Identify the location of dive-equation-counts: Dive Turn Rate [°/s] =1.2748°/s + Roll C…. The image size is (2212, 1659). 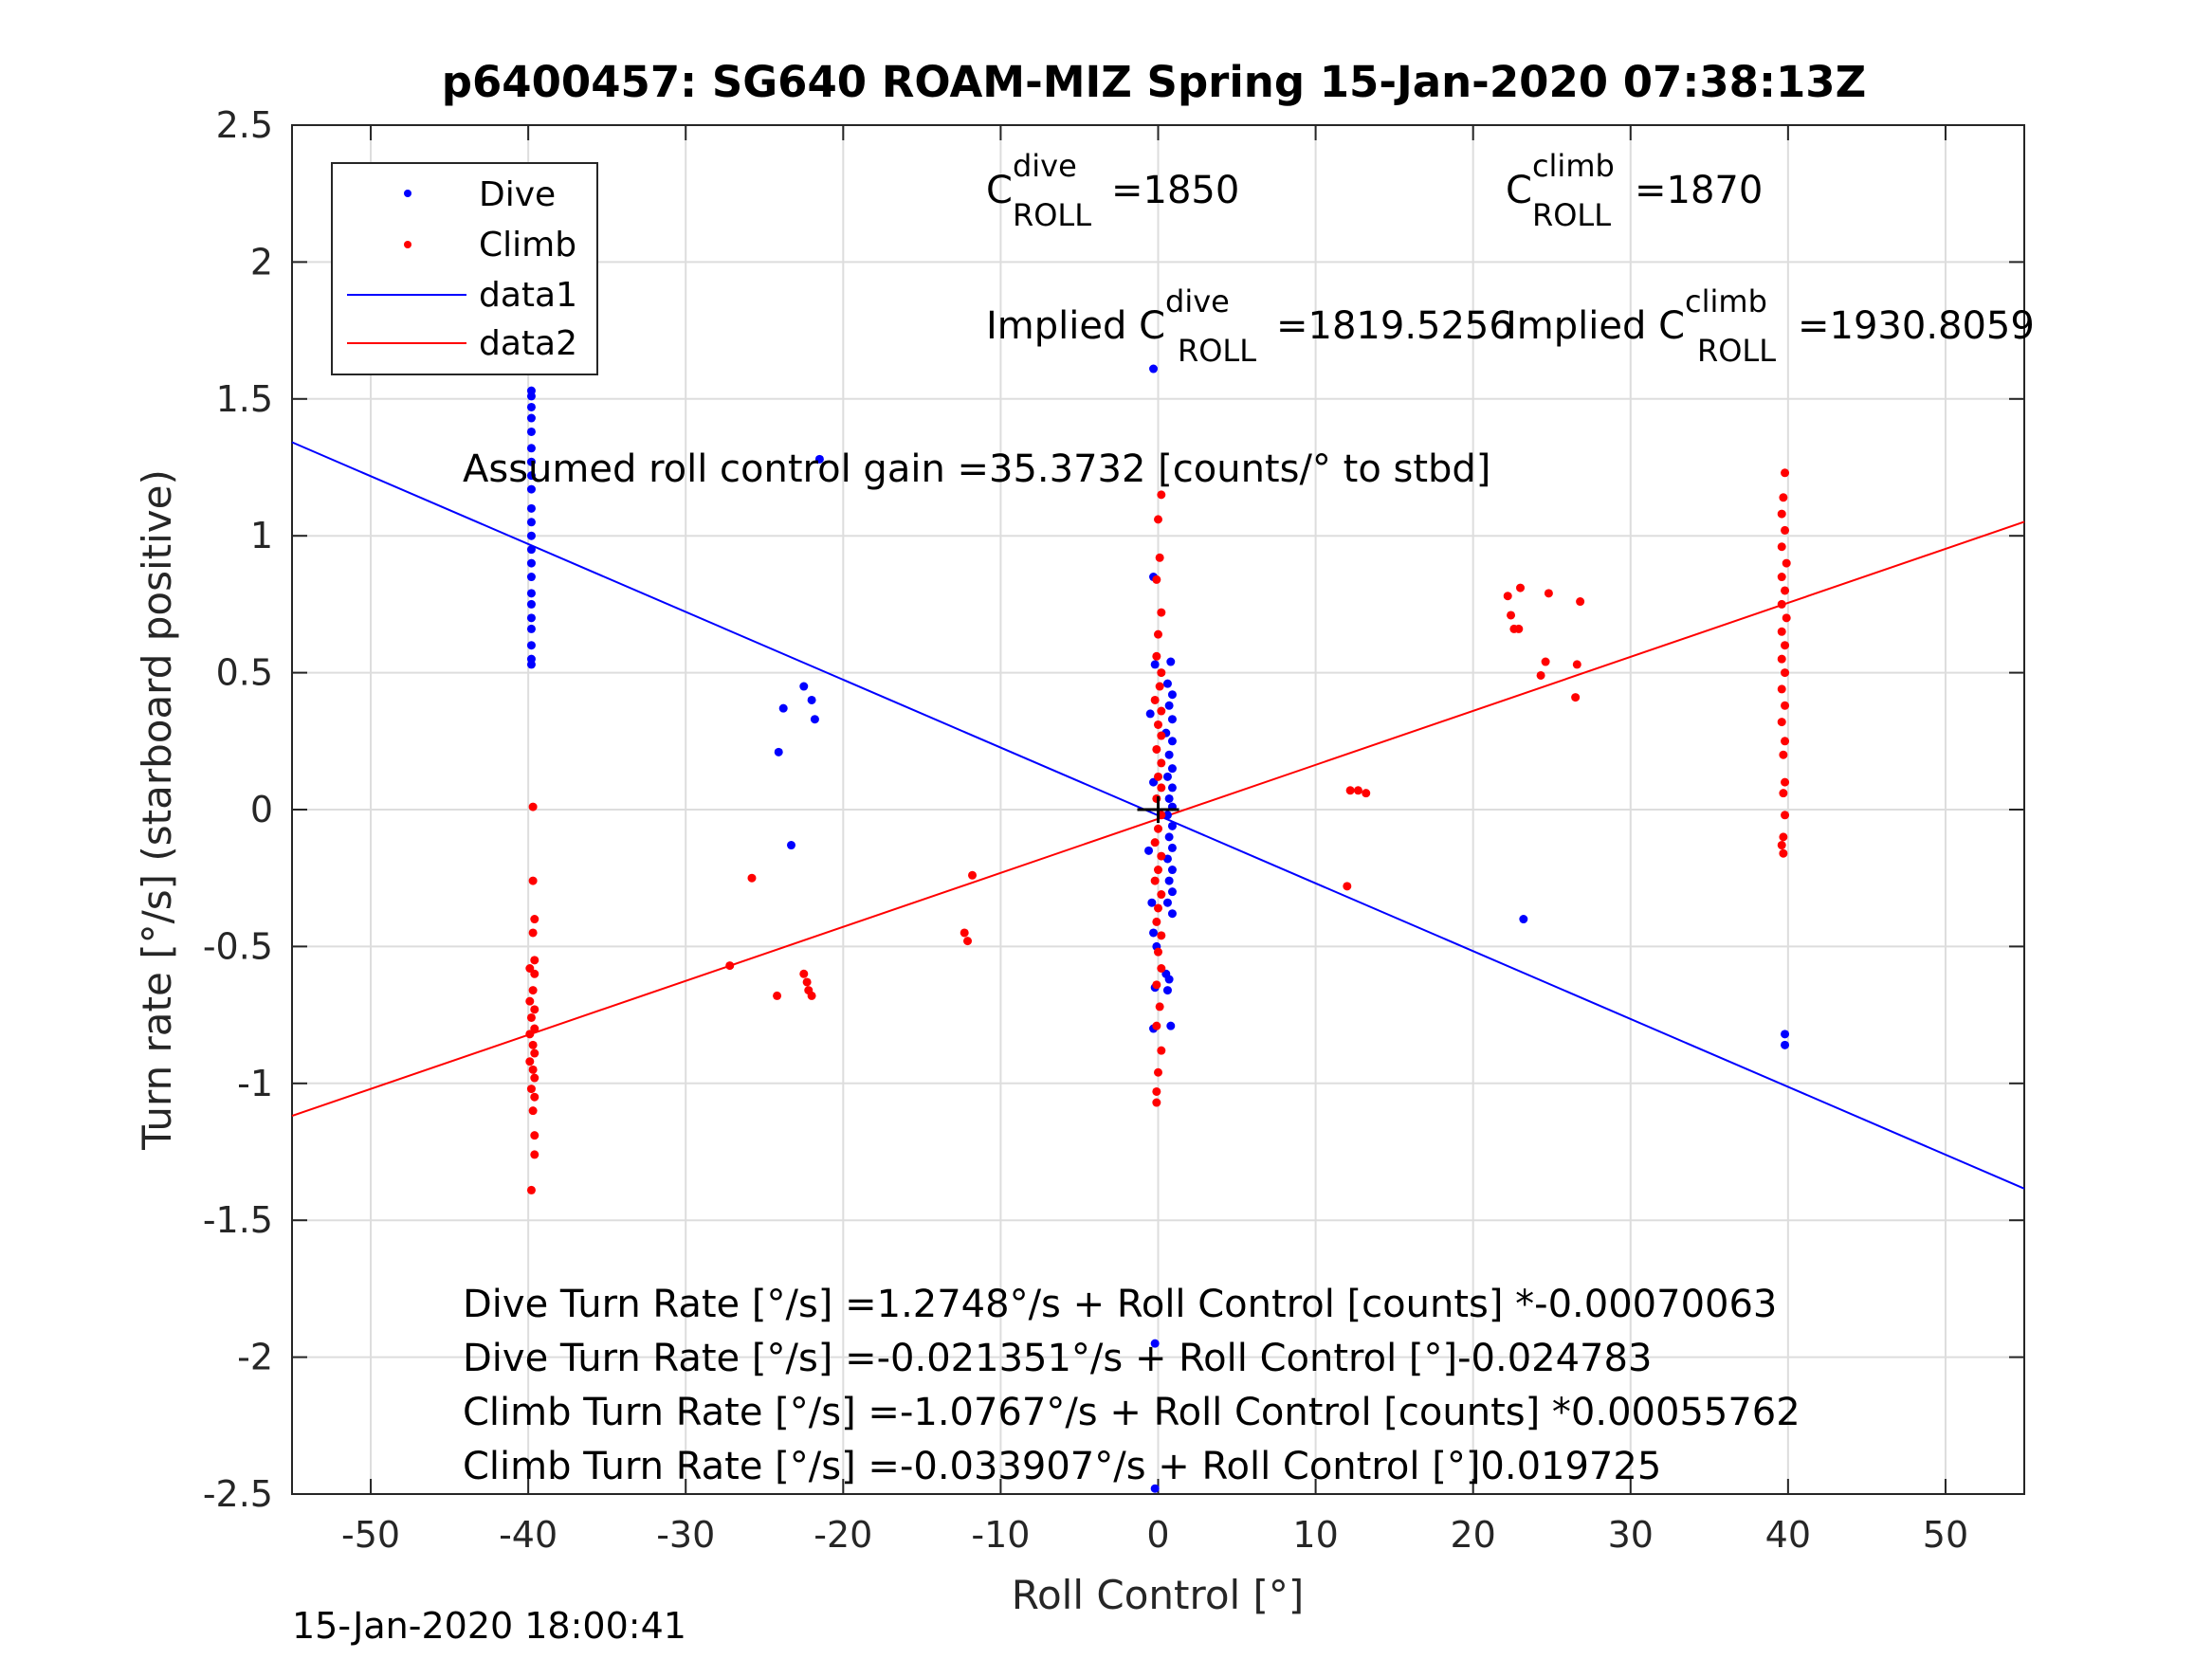
(1120, 1304).